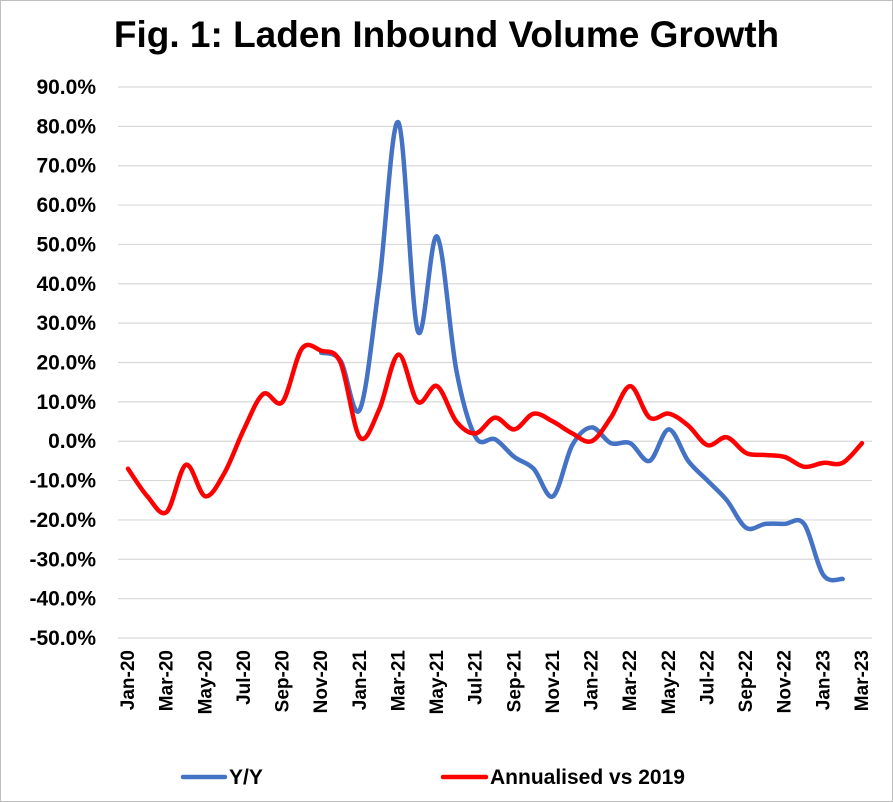 The height and width of the screenshot is (802, 893). Describe the element at coordinates (62, 481) in the screenshot. I see `y-tick-label: -10.0%` at that location.